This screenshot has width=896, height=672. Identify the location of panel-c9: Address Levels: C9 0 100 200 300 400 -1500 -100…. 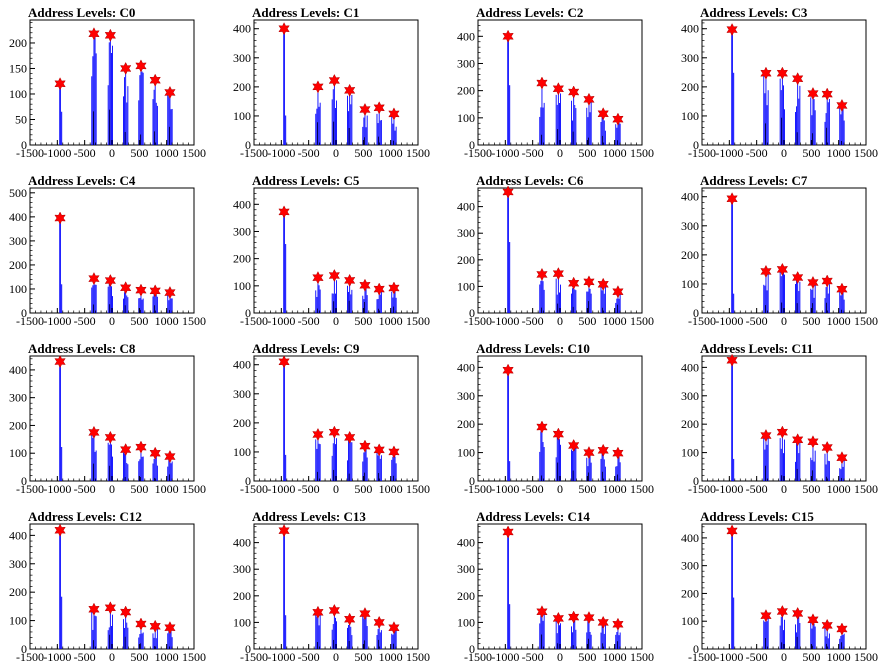
(331, 418).